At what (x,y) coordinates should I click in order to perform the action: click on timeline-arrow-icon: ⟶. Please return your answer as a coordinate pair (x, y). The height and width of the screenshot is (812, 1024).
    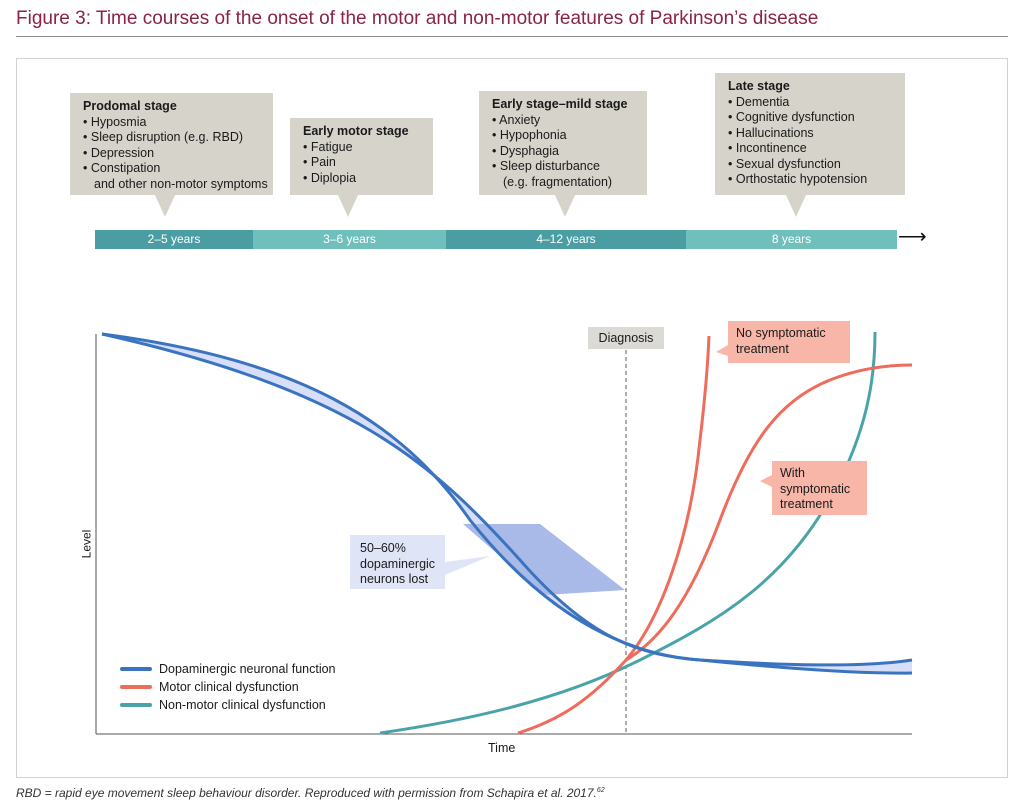
    Looking at the image, I should click on (912, 237).